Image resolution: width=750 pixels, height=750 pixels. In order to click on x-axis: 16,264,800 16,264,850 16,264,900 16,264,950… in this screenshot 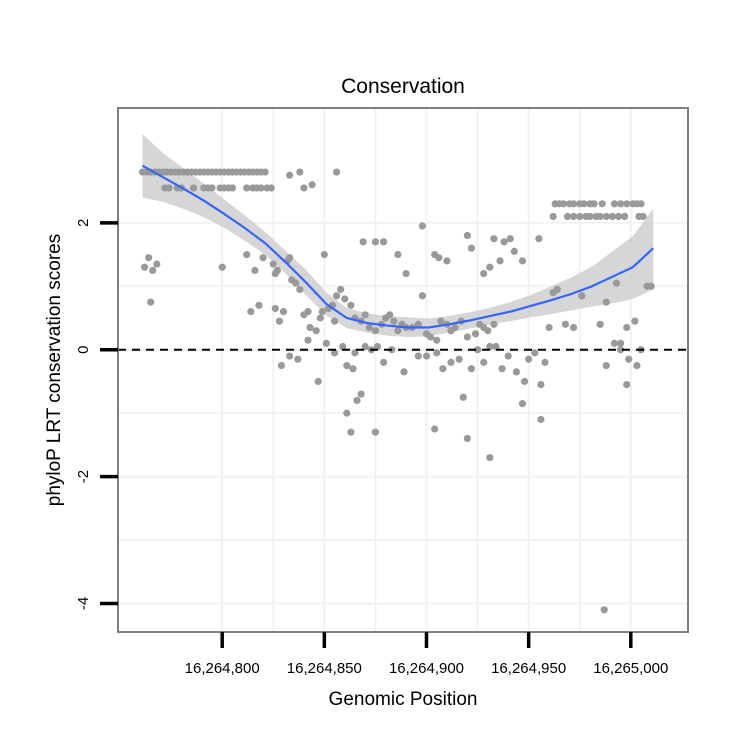, I will do `click(426, 654)`.